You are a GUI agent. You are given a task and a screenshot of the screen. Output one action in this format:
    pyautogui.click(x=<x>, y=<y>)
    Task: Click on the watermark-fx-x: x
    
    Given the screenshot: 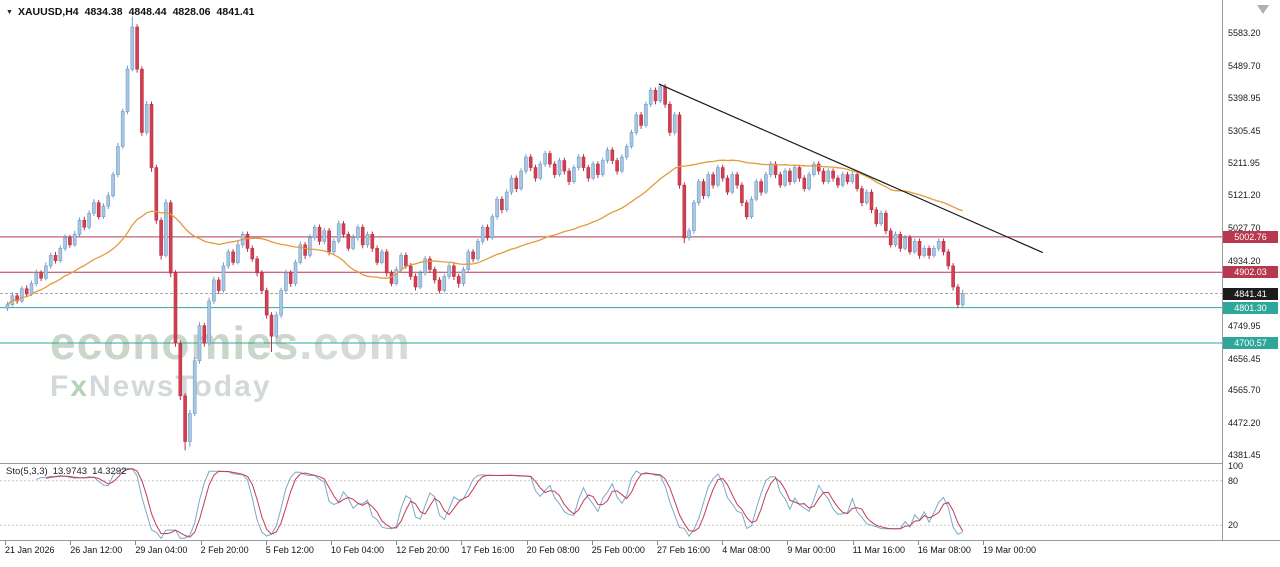 What is the action you would take?
    pyautogui.click(x=80, y=386)
    